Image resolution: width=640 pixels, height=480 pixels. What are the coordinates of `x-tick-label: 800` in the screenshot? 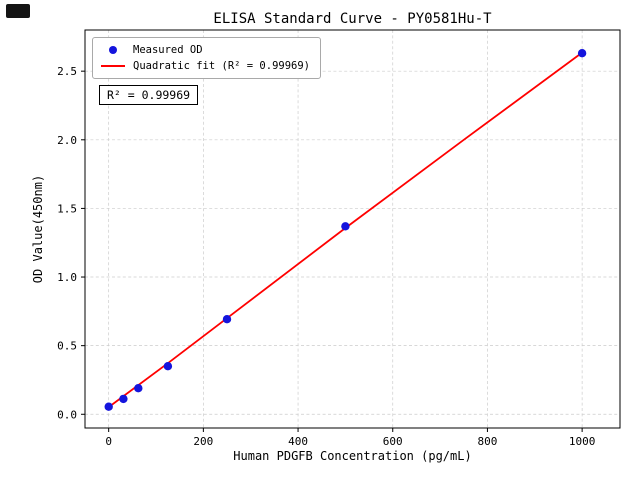 It's located at (487, 441).